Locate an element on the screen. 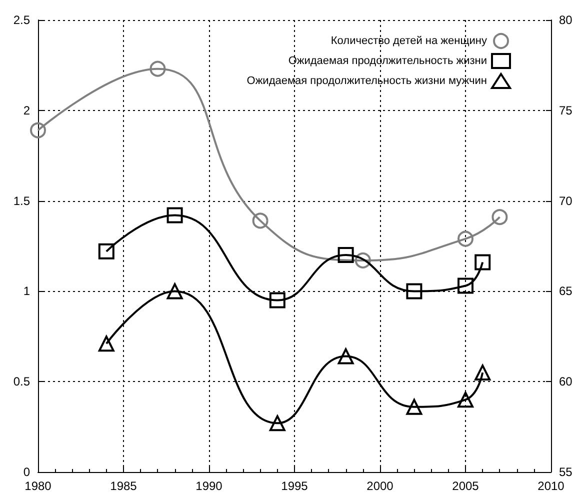  y-tick-label: 1.5 is located at coordinates (21, 201).